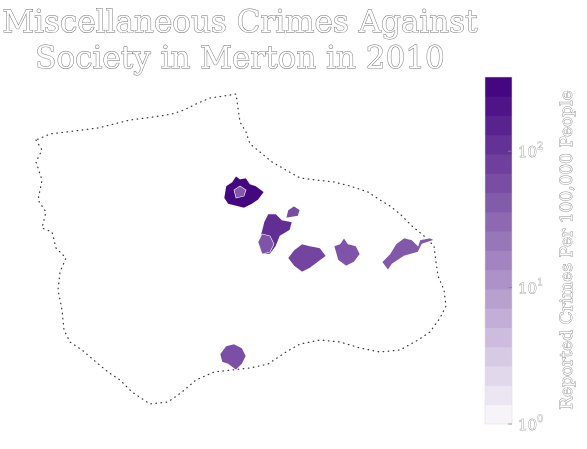 The width and height of the screenshot is (587, 449). I want to click on colorbar-label: Reported Crimes Per 100,000 People, so click(567, 249).